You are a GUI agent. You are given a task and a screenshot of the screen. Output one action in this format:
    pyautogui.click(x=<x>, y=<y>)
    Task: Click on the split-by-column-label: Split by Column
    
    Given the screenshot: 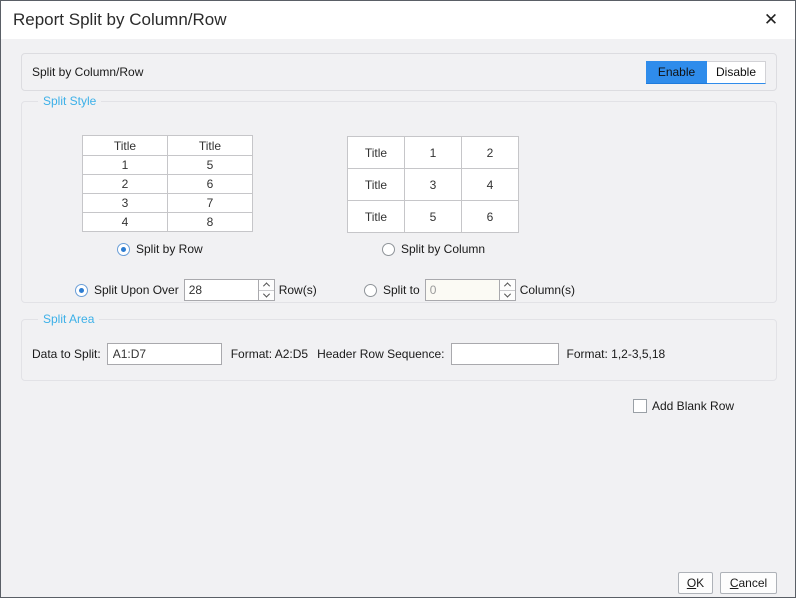 What is the action you would take?
    pyautogui.click(x=443, y=249)
    